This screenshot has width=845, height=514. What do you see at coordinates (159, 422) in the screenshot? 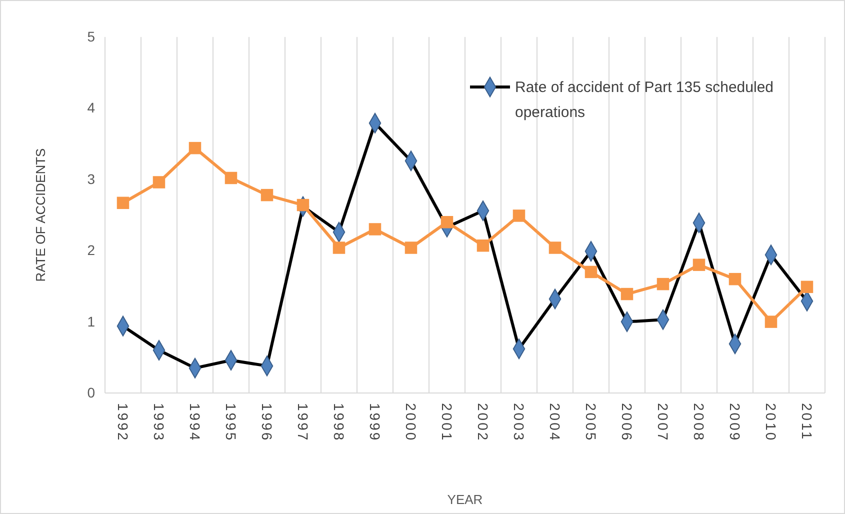
I see `x-tick-label: 1993` at bounding box center [159, 422].